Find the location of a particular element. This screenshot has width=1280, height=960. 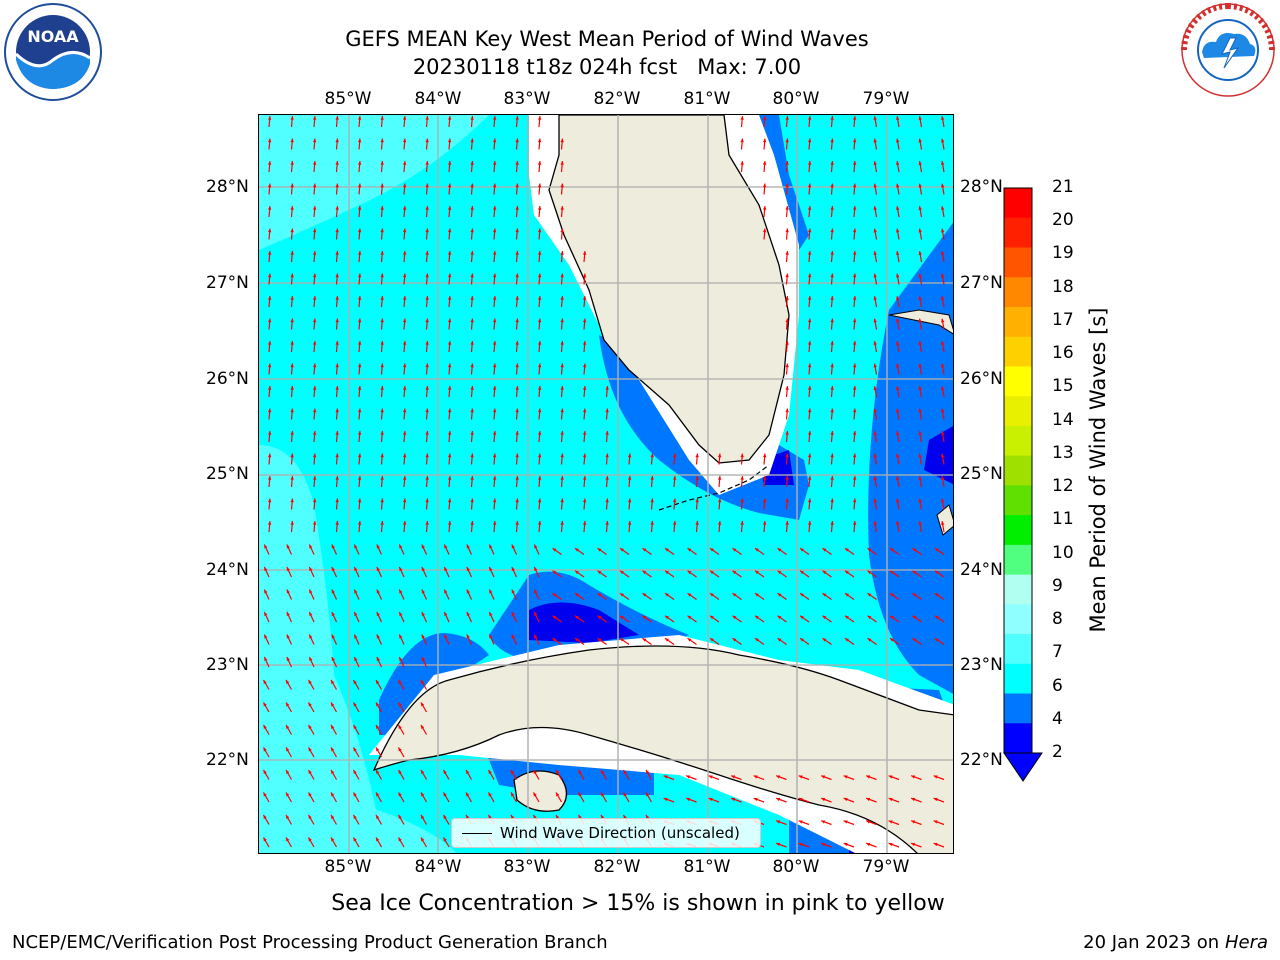

colorbar-tick-label: 7 is located at coordinates (1057, 652).